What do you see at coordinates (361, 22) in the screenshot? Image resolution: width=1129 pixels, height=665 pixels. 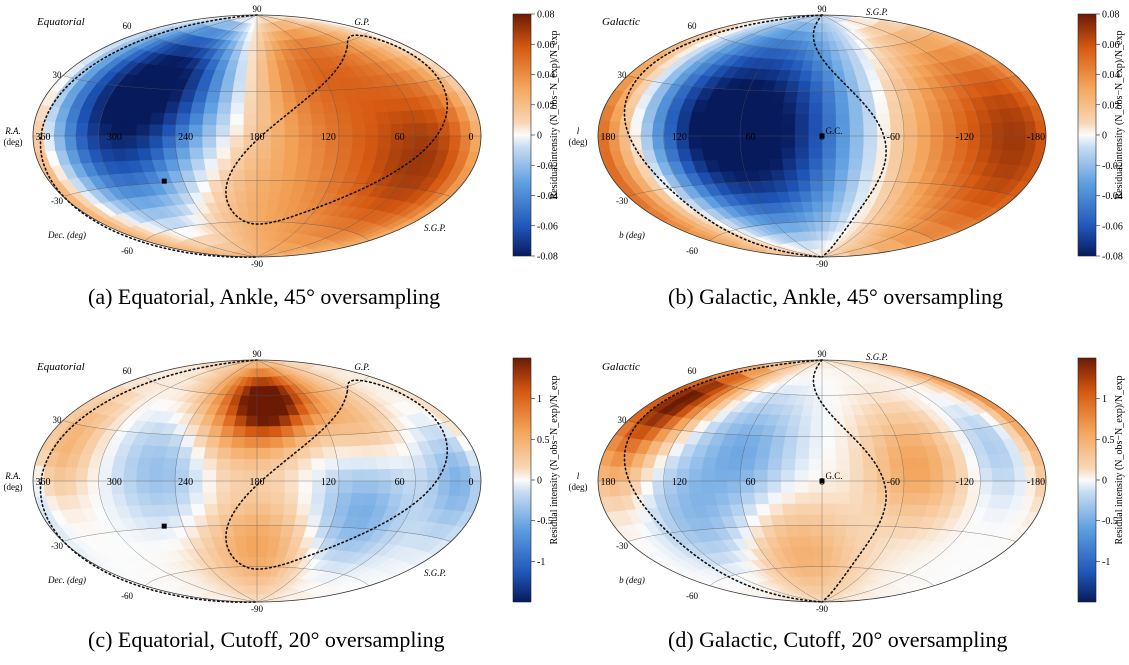 I see `plane-label: G.P.` at bounding box center [361, 22].